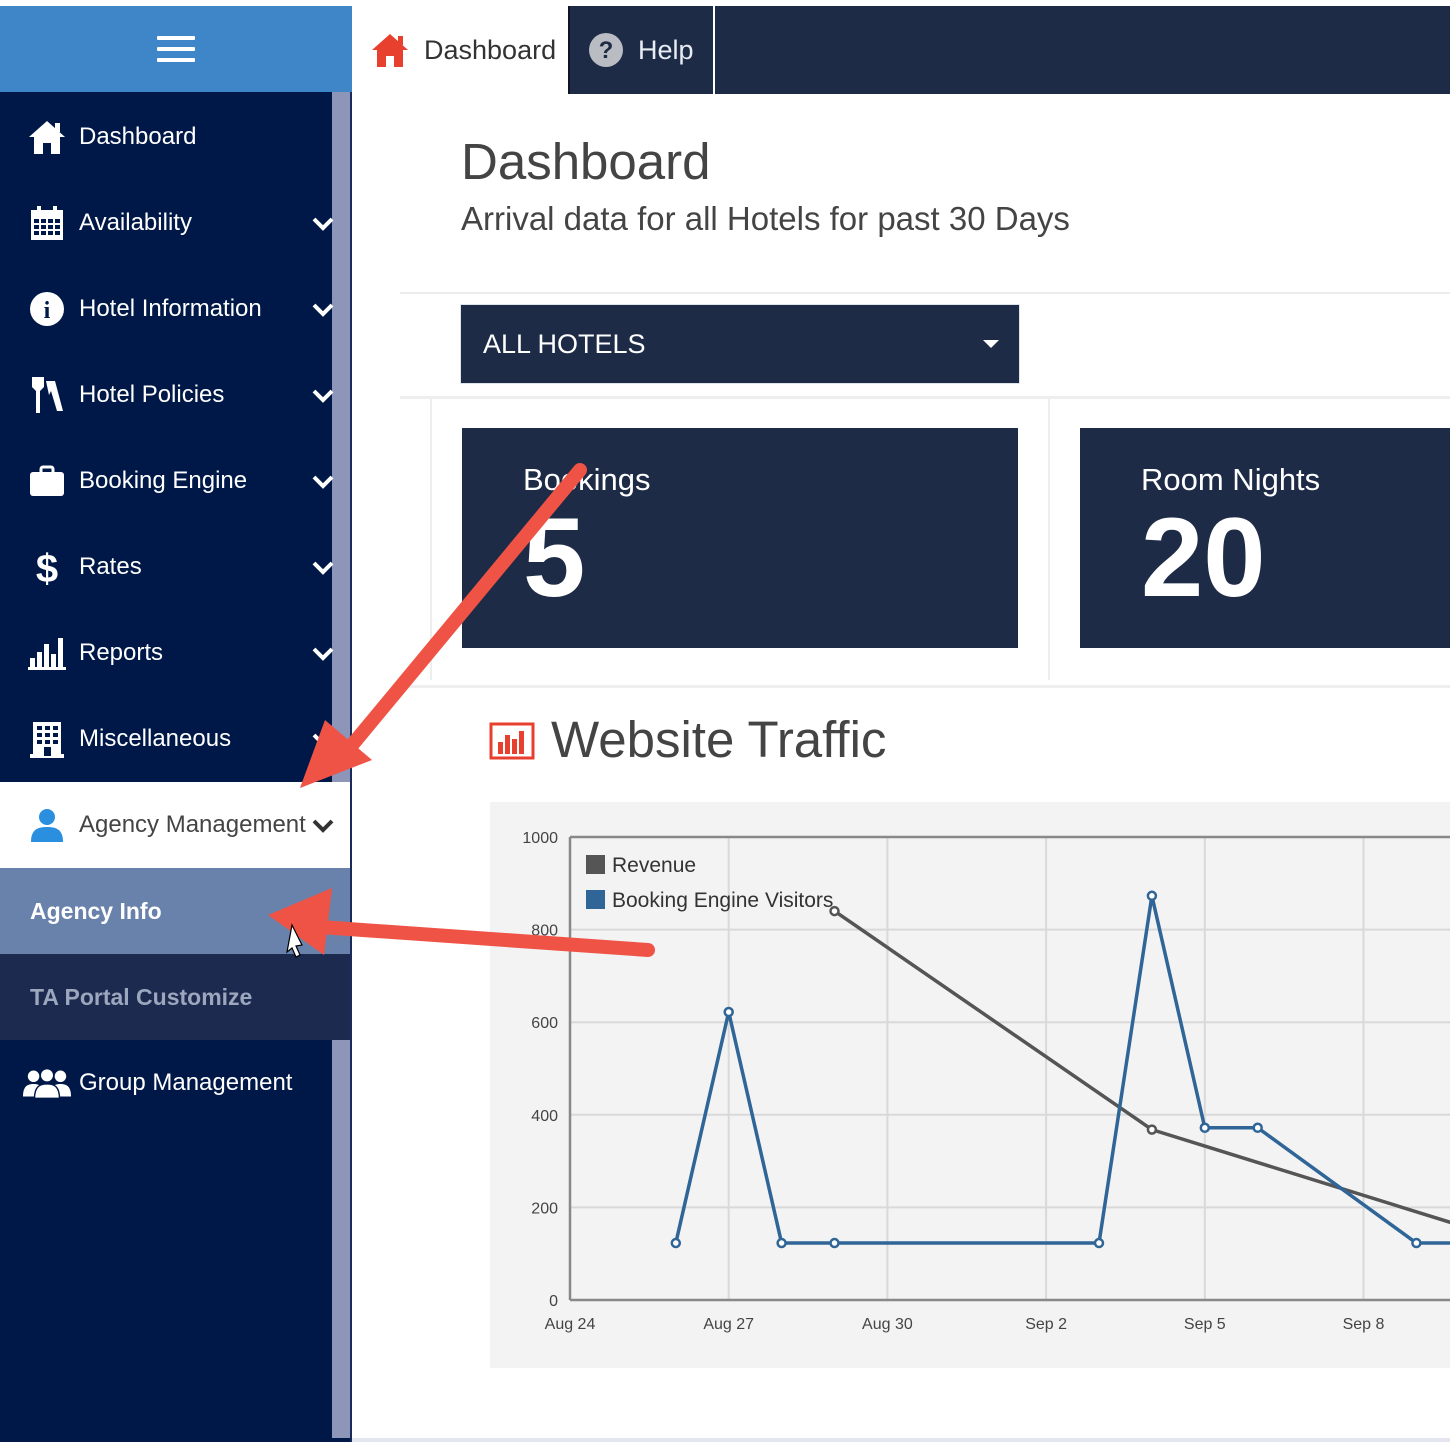  Describe the element at coordinates (901, 50) in the screenshot. I see `top-navbar: Dashboard ? Help` at that location.